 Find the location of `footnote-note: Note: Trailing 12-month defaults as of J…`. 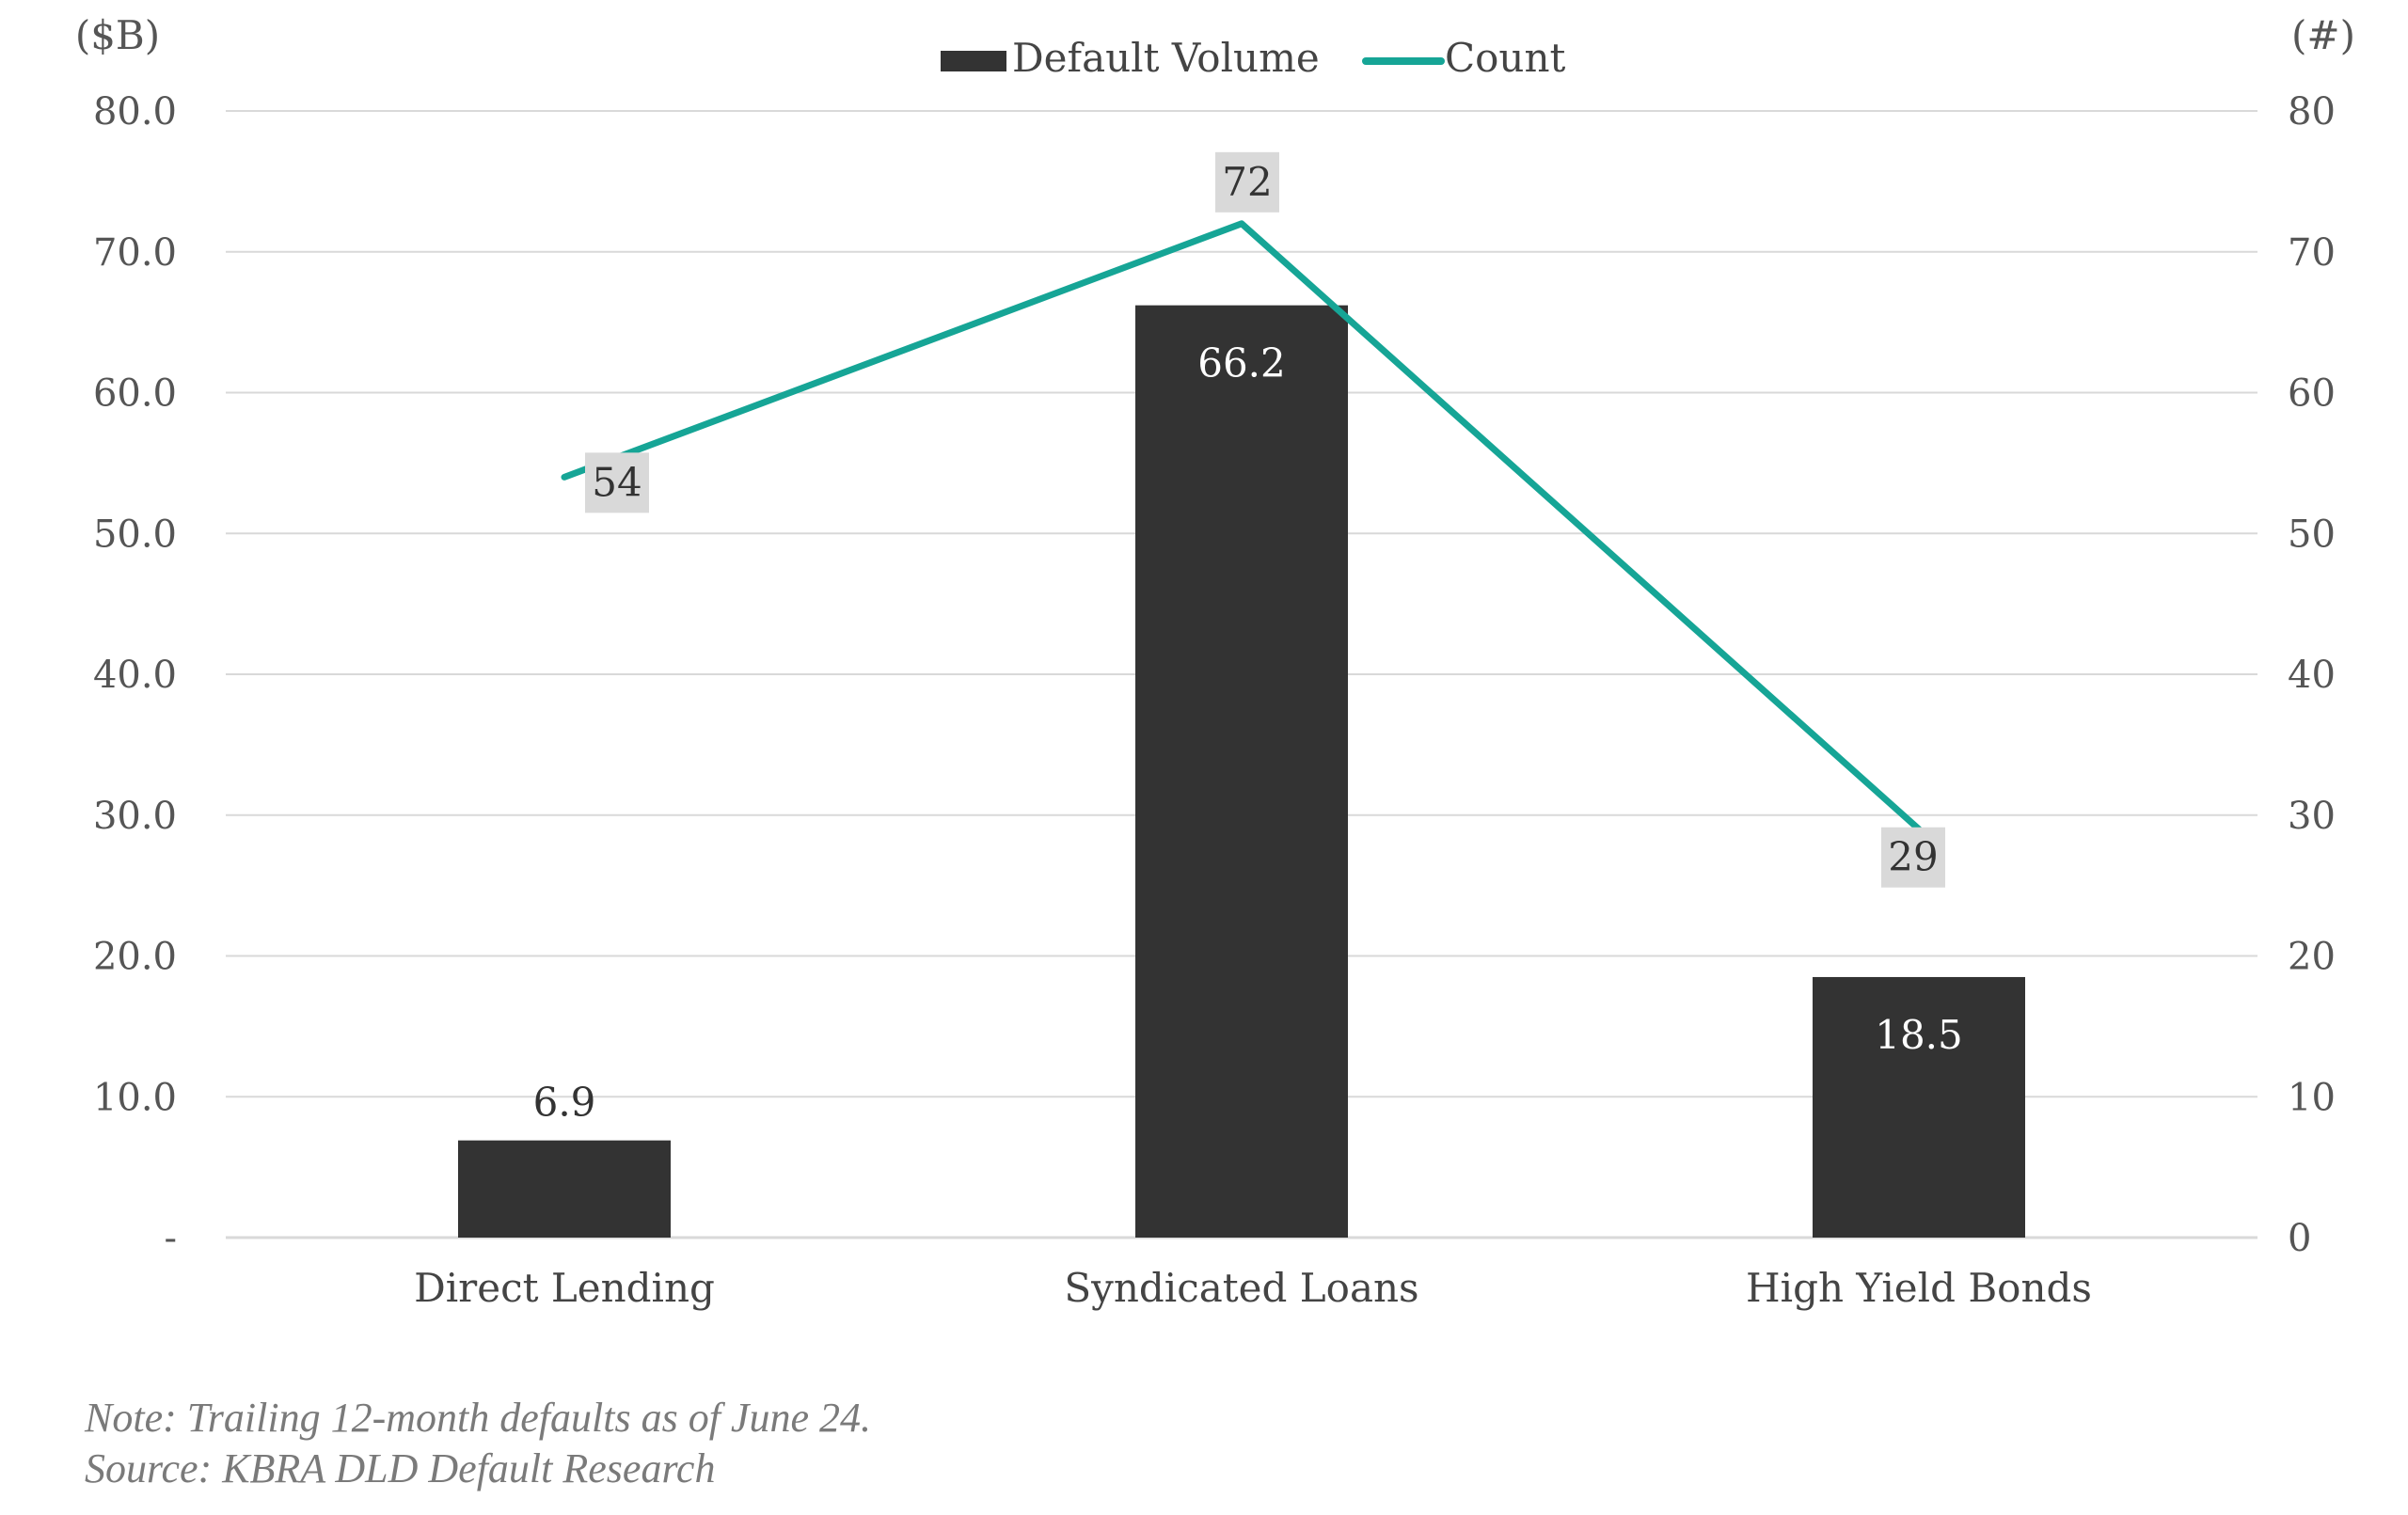

footnote-note: Note: Trailing 12-month defaults as of J… is located at coordinates (478, 1418).